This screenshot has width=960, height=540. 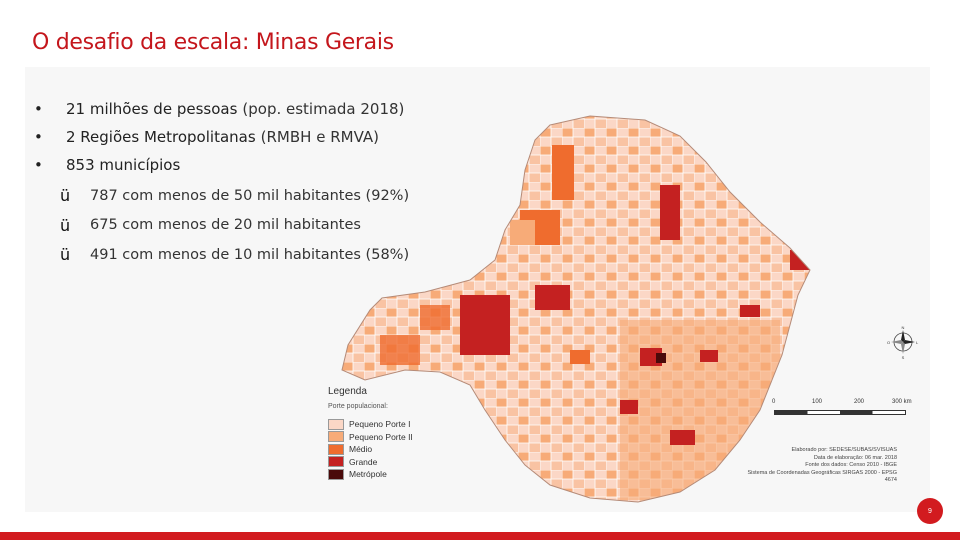 I want to click on scale-tick-label: 0, so click(x=774, y=402).